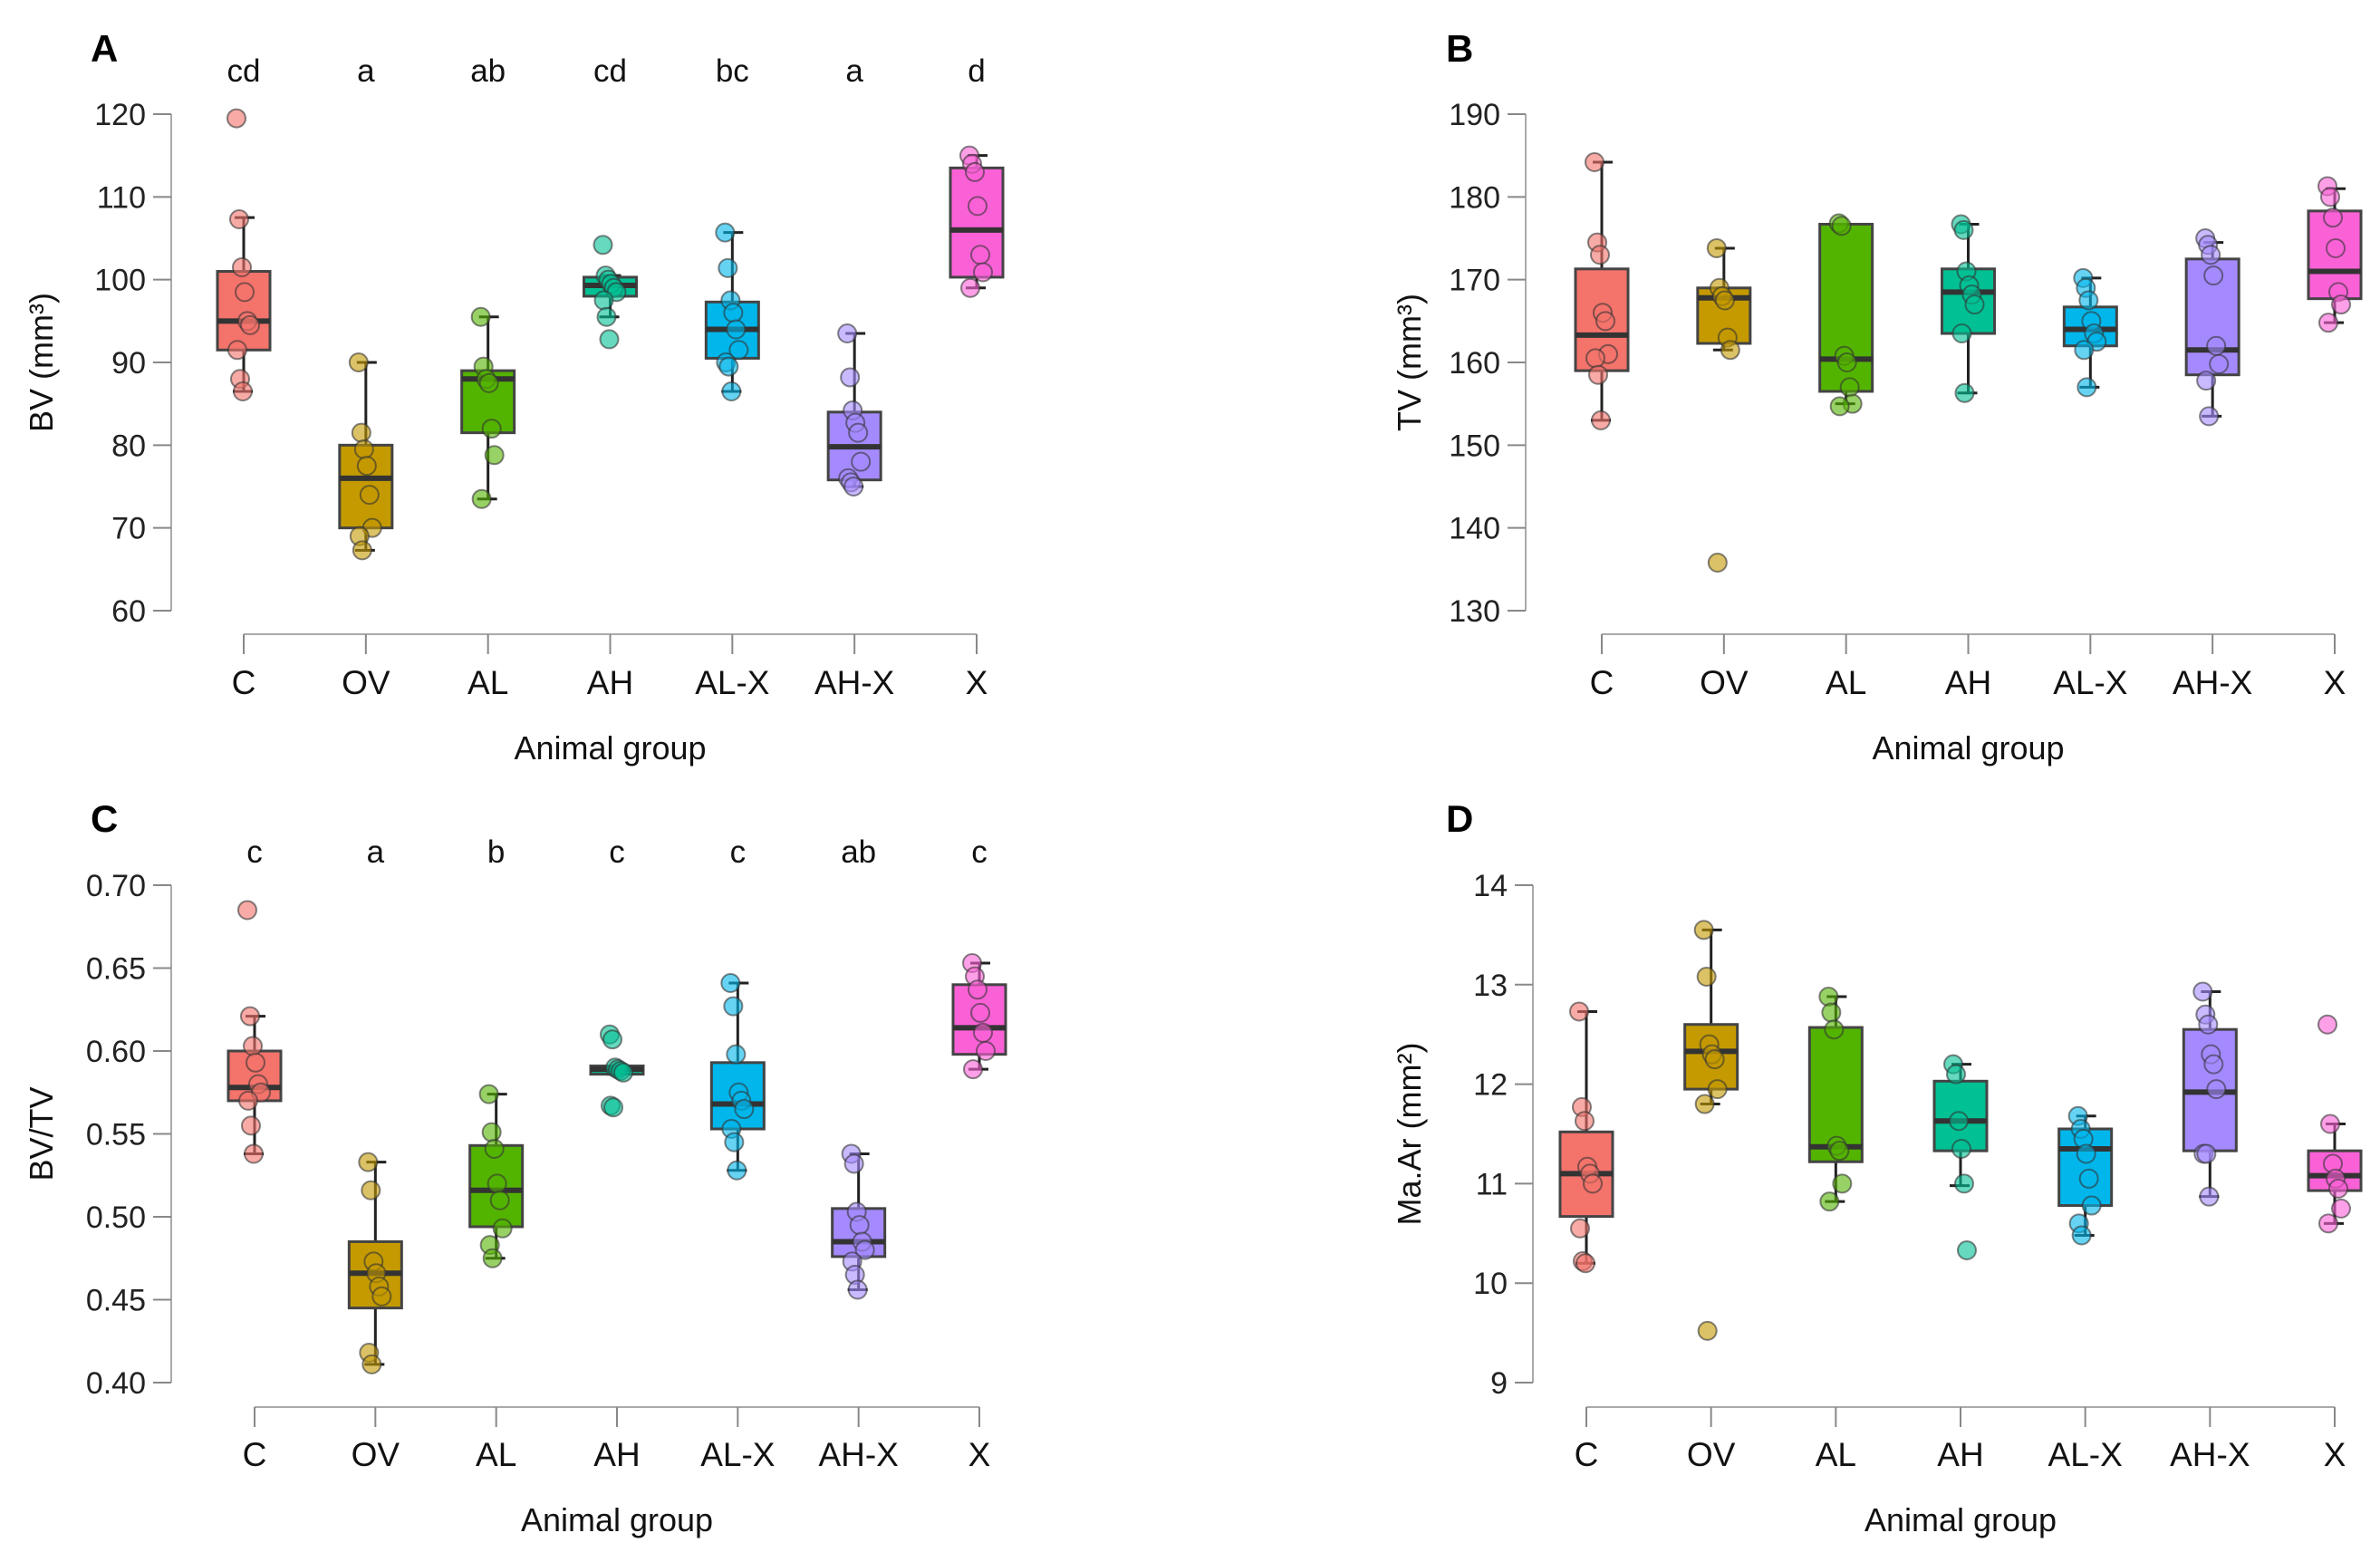  Describe the element at coordinates (854, 682) in the screenshot. I see `x-tick-label: AH-X` at that location.